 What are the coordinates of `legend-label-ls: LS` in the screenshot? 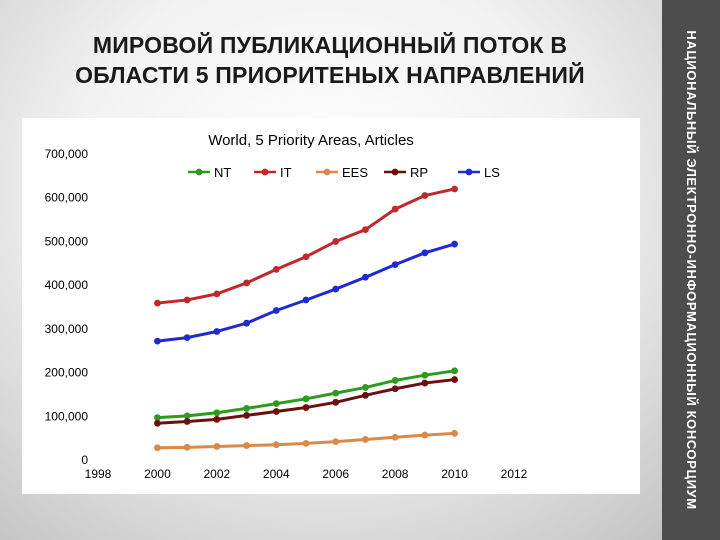 It's located at (492, 172).